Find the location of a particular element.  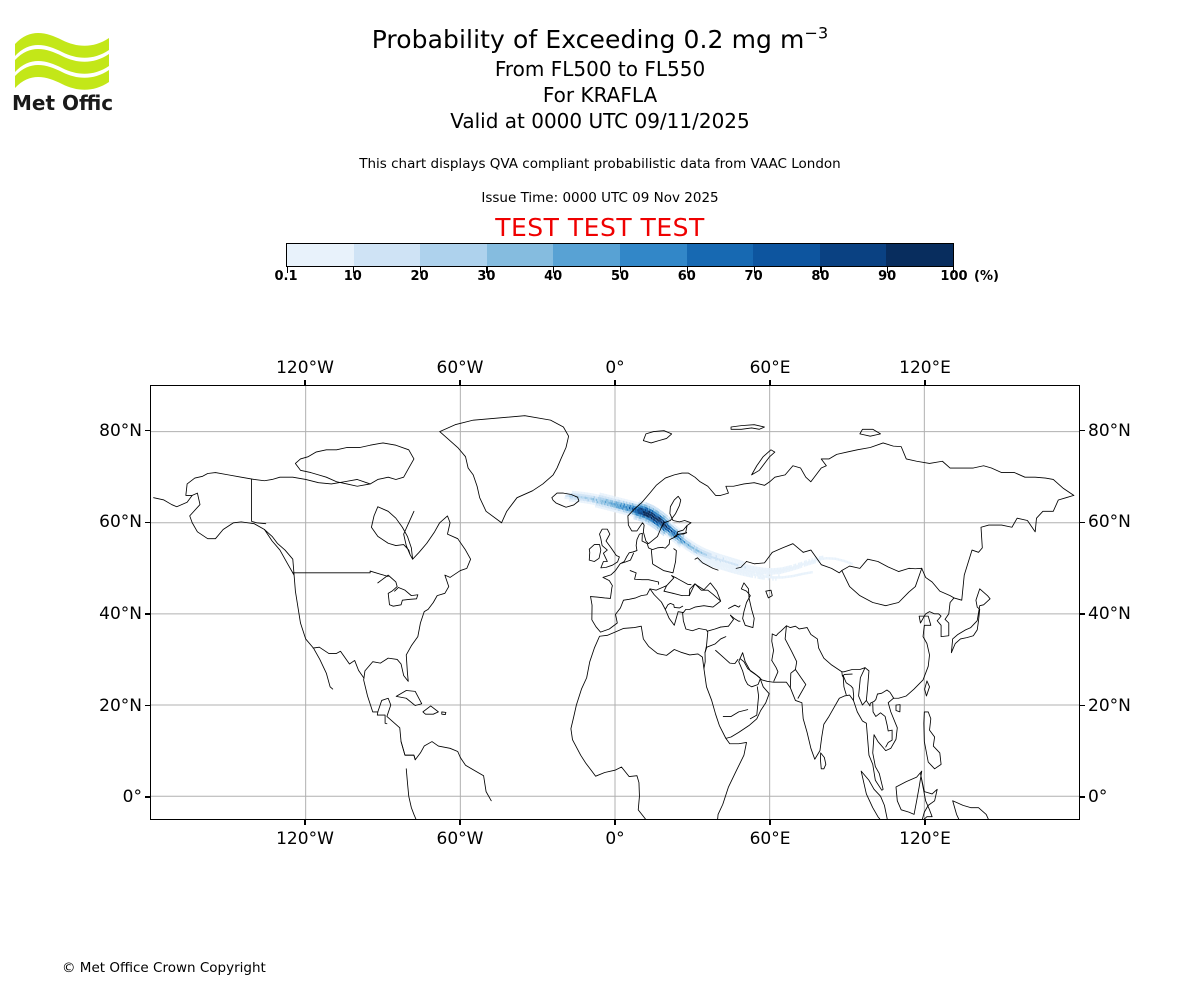

y-tick-label-left-3: 20°N is located at coordinates (120, 705).